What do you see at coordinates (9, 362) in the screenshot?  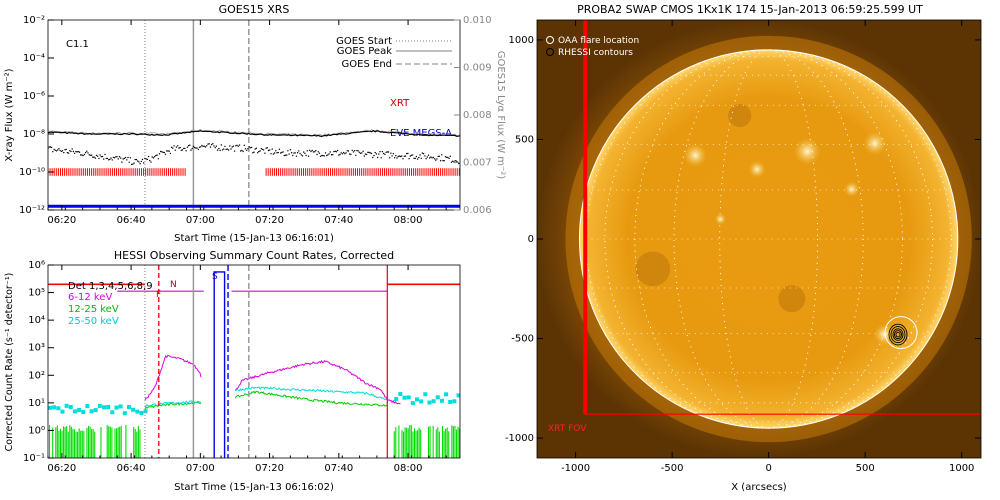 I see `hessi-ylabel: Corrected Count Rate (s⁻¹ detector⁻¹)` at bounding box center [9, 362].